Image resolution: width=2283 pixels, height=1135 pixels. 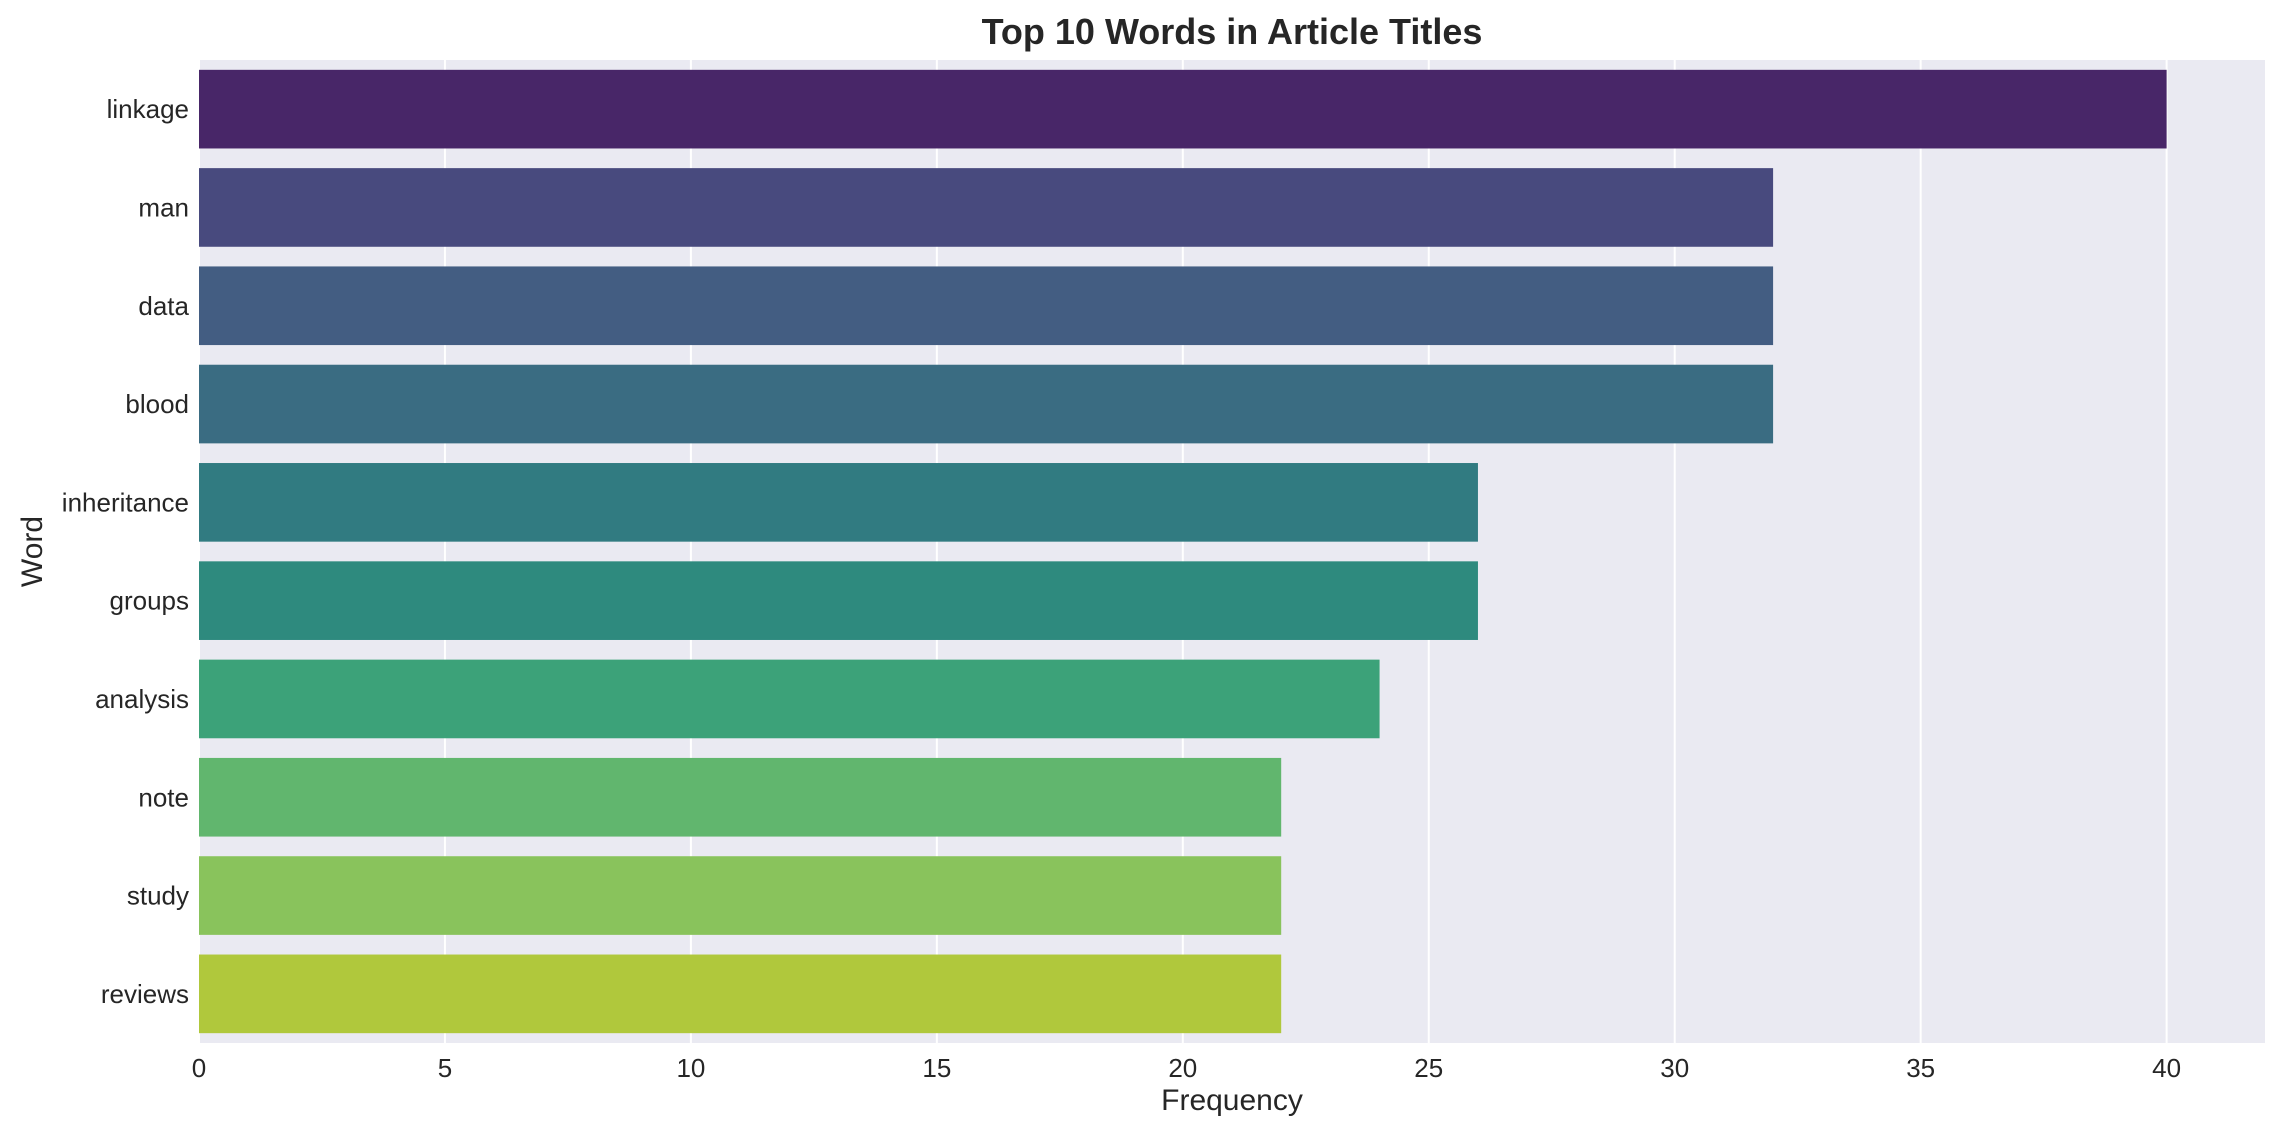 What do you see at coordinates (986, 404) in the screenshot?
I see `bar-blood` at bounding box center [986, 404].